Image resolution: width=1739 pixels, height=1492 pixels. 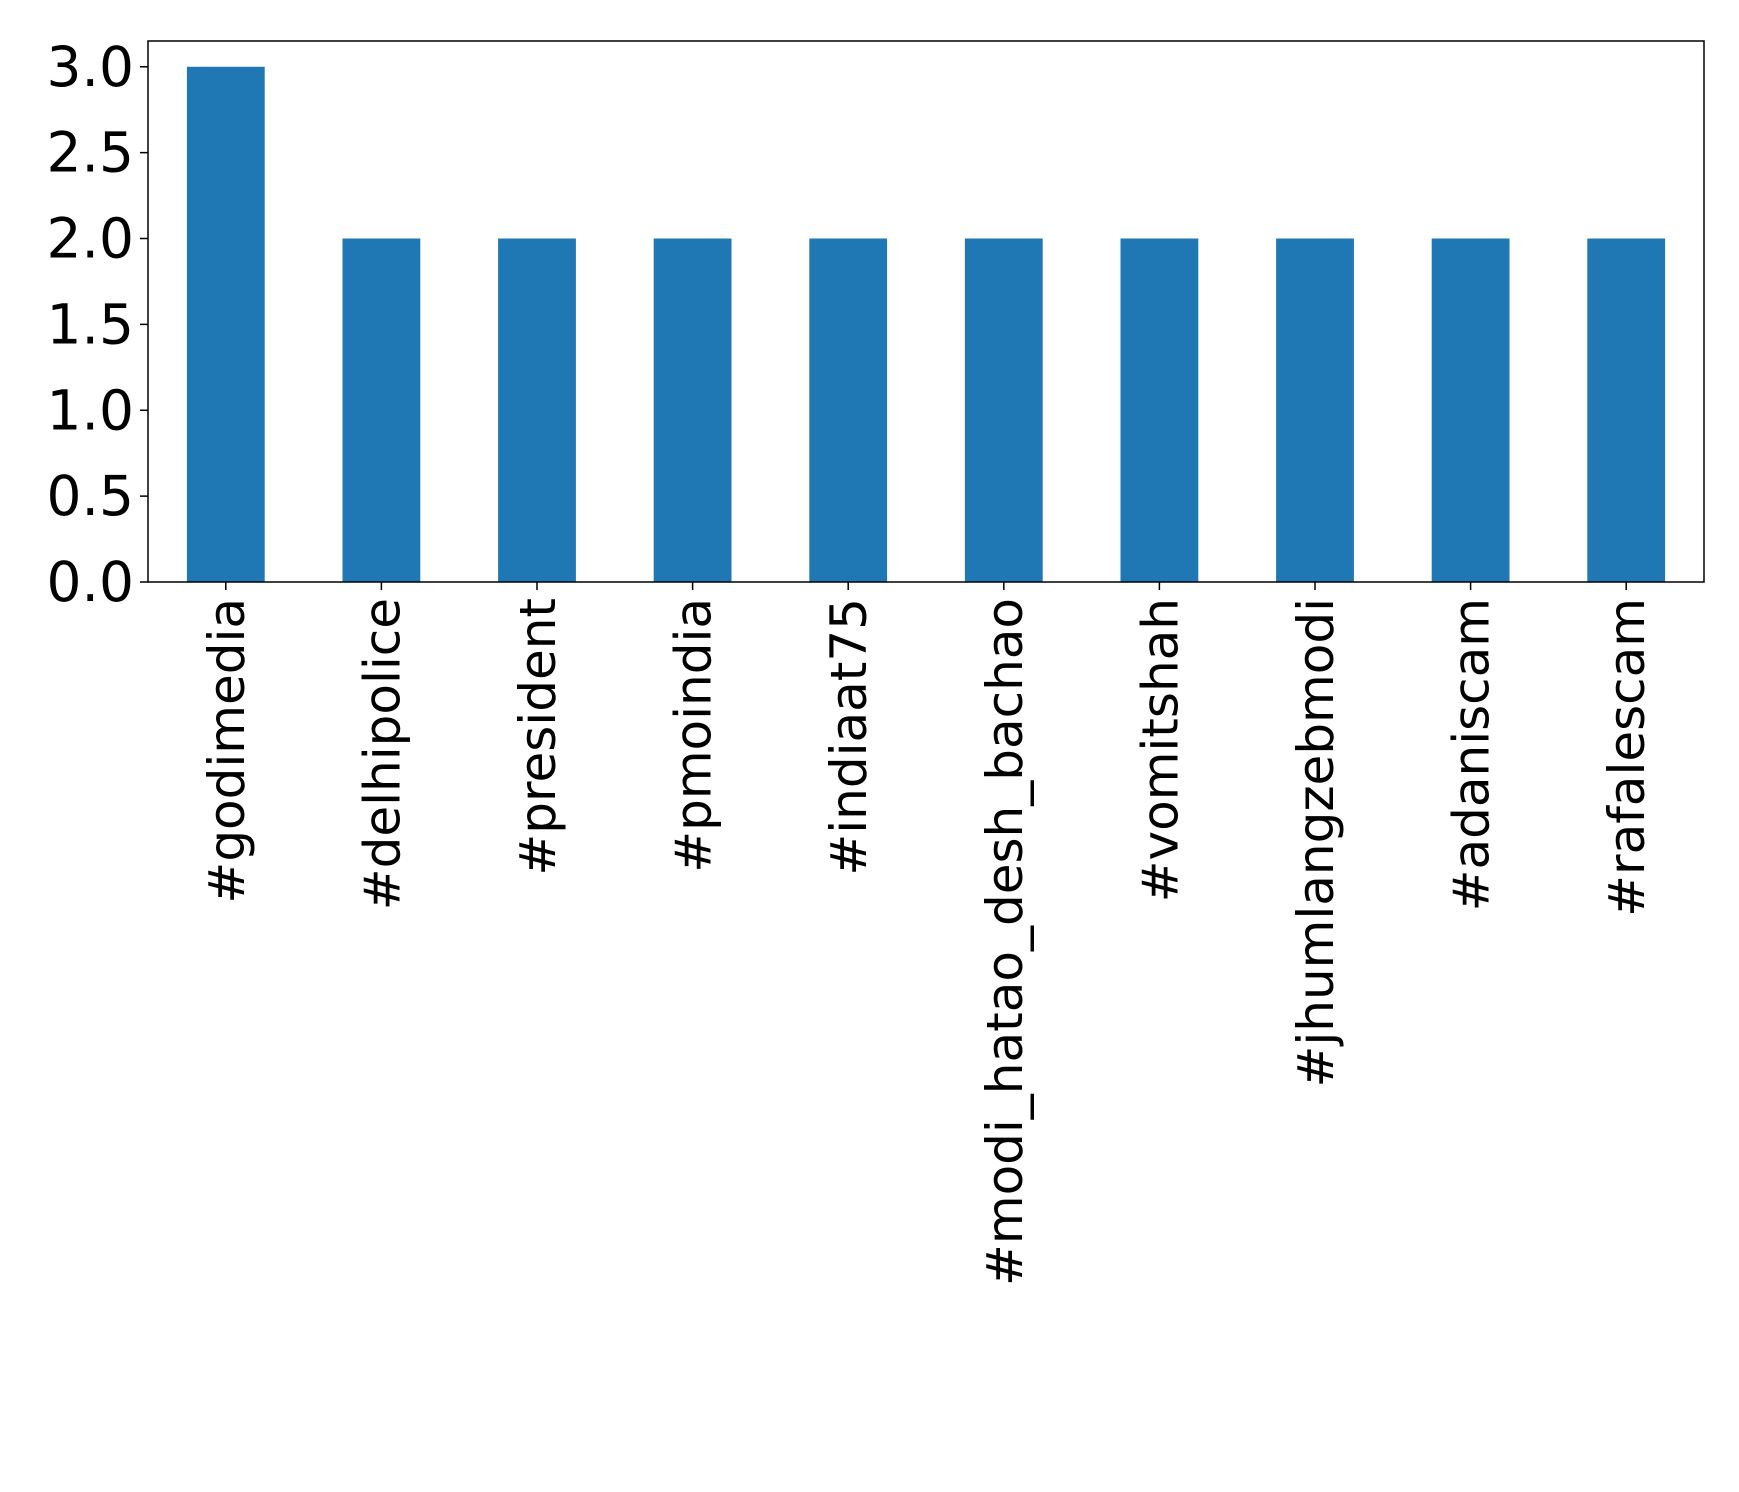 What do you see at coordinates (90, 582) in the screenshot?
I see `y-tick-label: 0.0` at bounding box center [90, 582].